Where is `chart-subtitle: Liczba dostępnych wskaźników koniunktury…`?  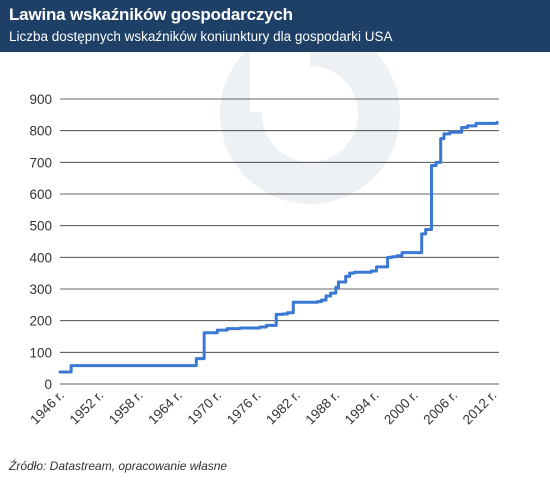 chart-subtitle: Liczba dostępnych wskaźników koniunktury… is located at coordinates (201, 36).